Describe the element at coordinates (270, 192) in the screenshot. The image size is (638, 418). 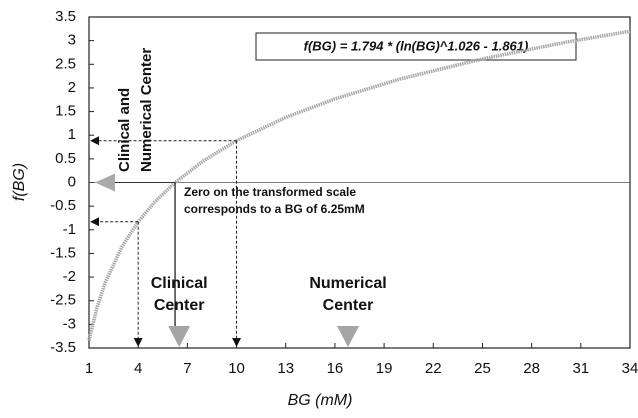
I see `annotation: Zero on the transformed scale` at that location.